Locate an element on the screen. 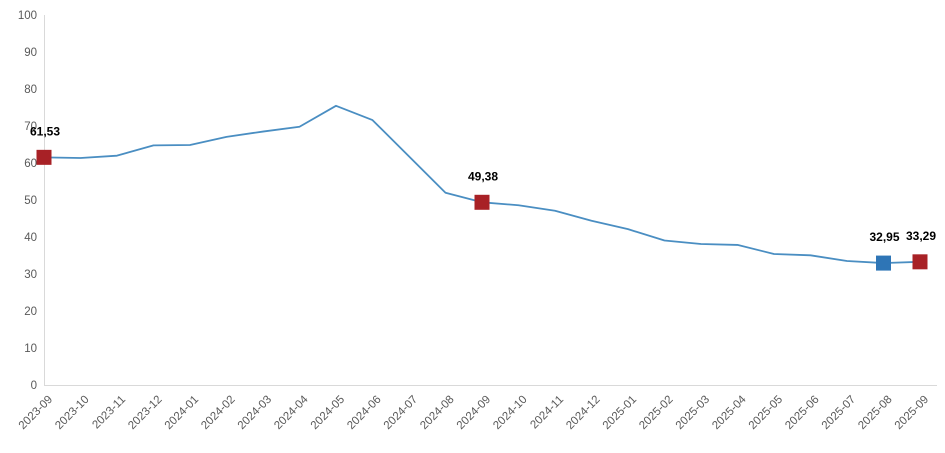  x-axis-tick-label: 2025-01 is located at coordinates (620, 413).